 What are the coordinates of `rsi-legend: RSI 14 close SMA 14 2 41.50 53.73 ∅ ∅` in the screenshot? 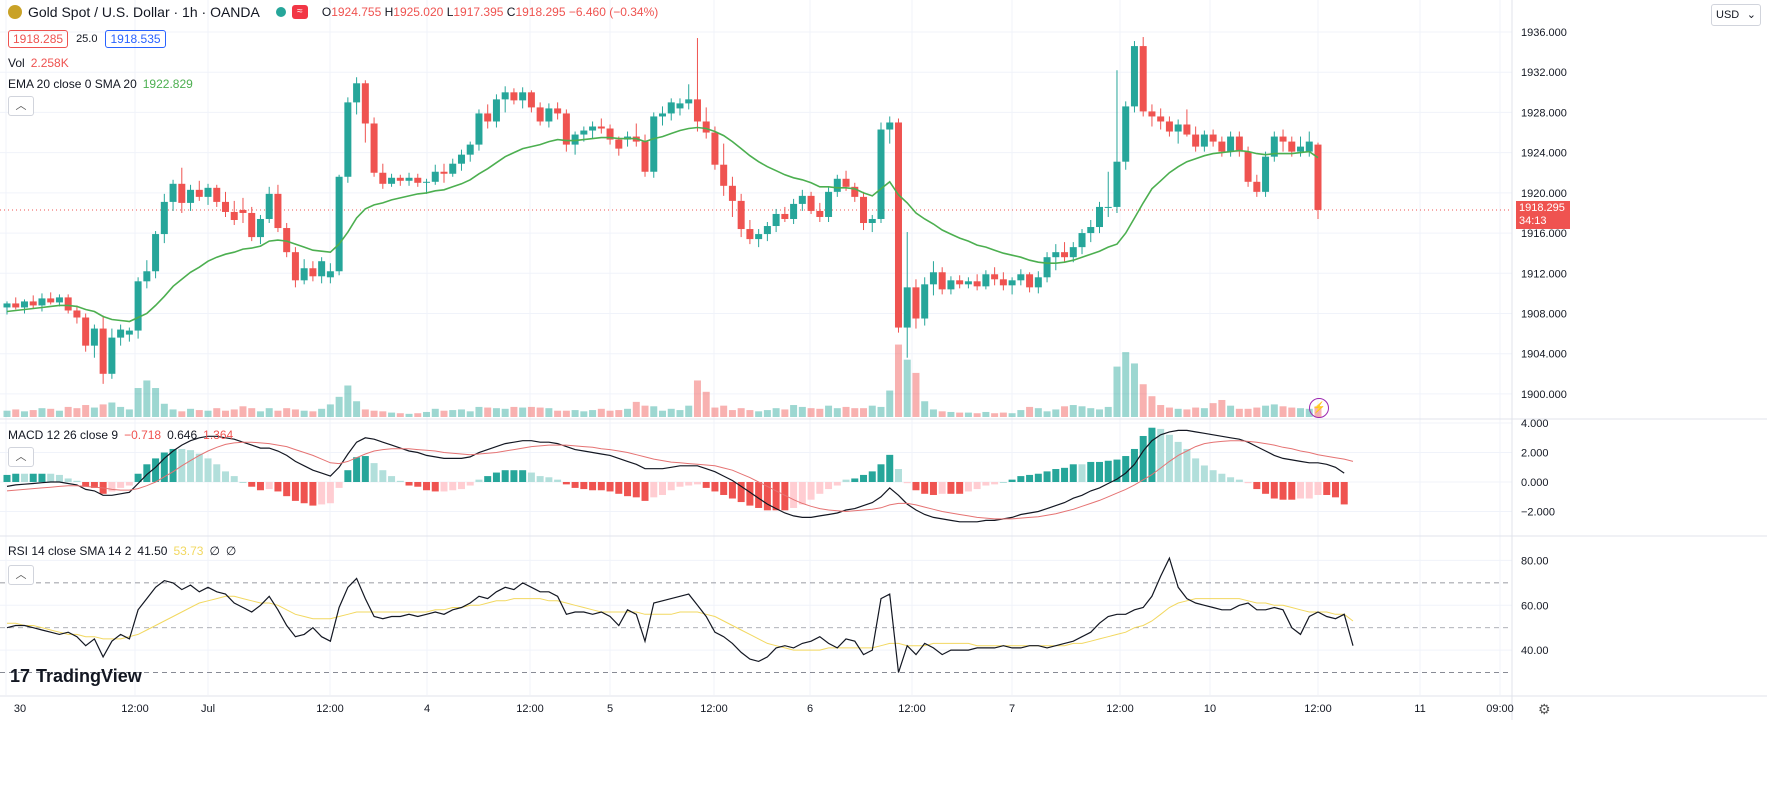 It's located at (122, 551).